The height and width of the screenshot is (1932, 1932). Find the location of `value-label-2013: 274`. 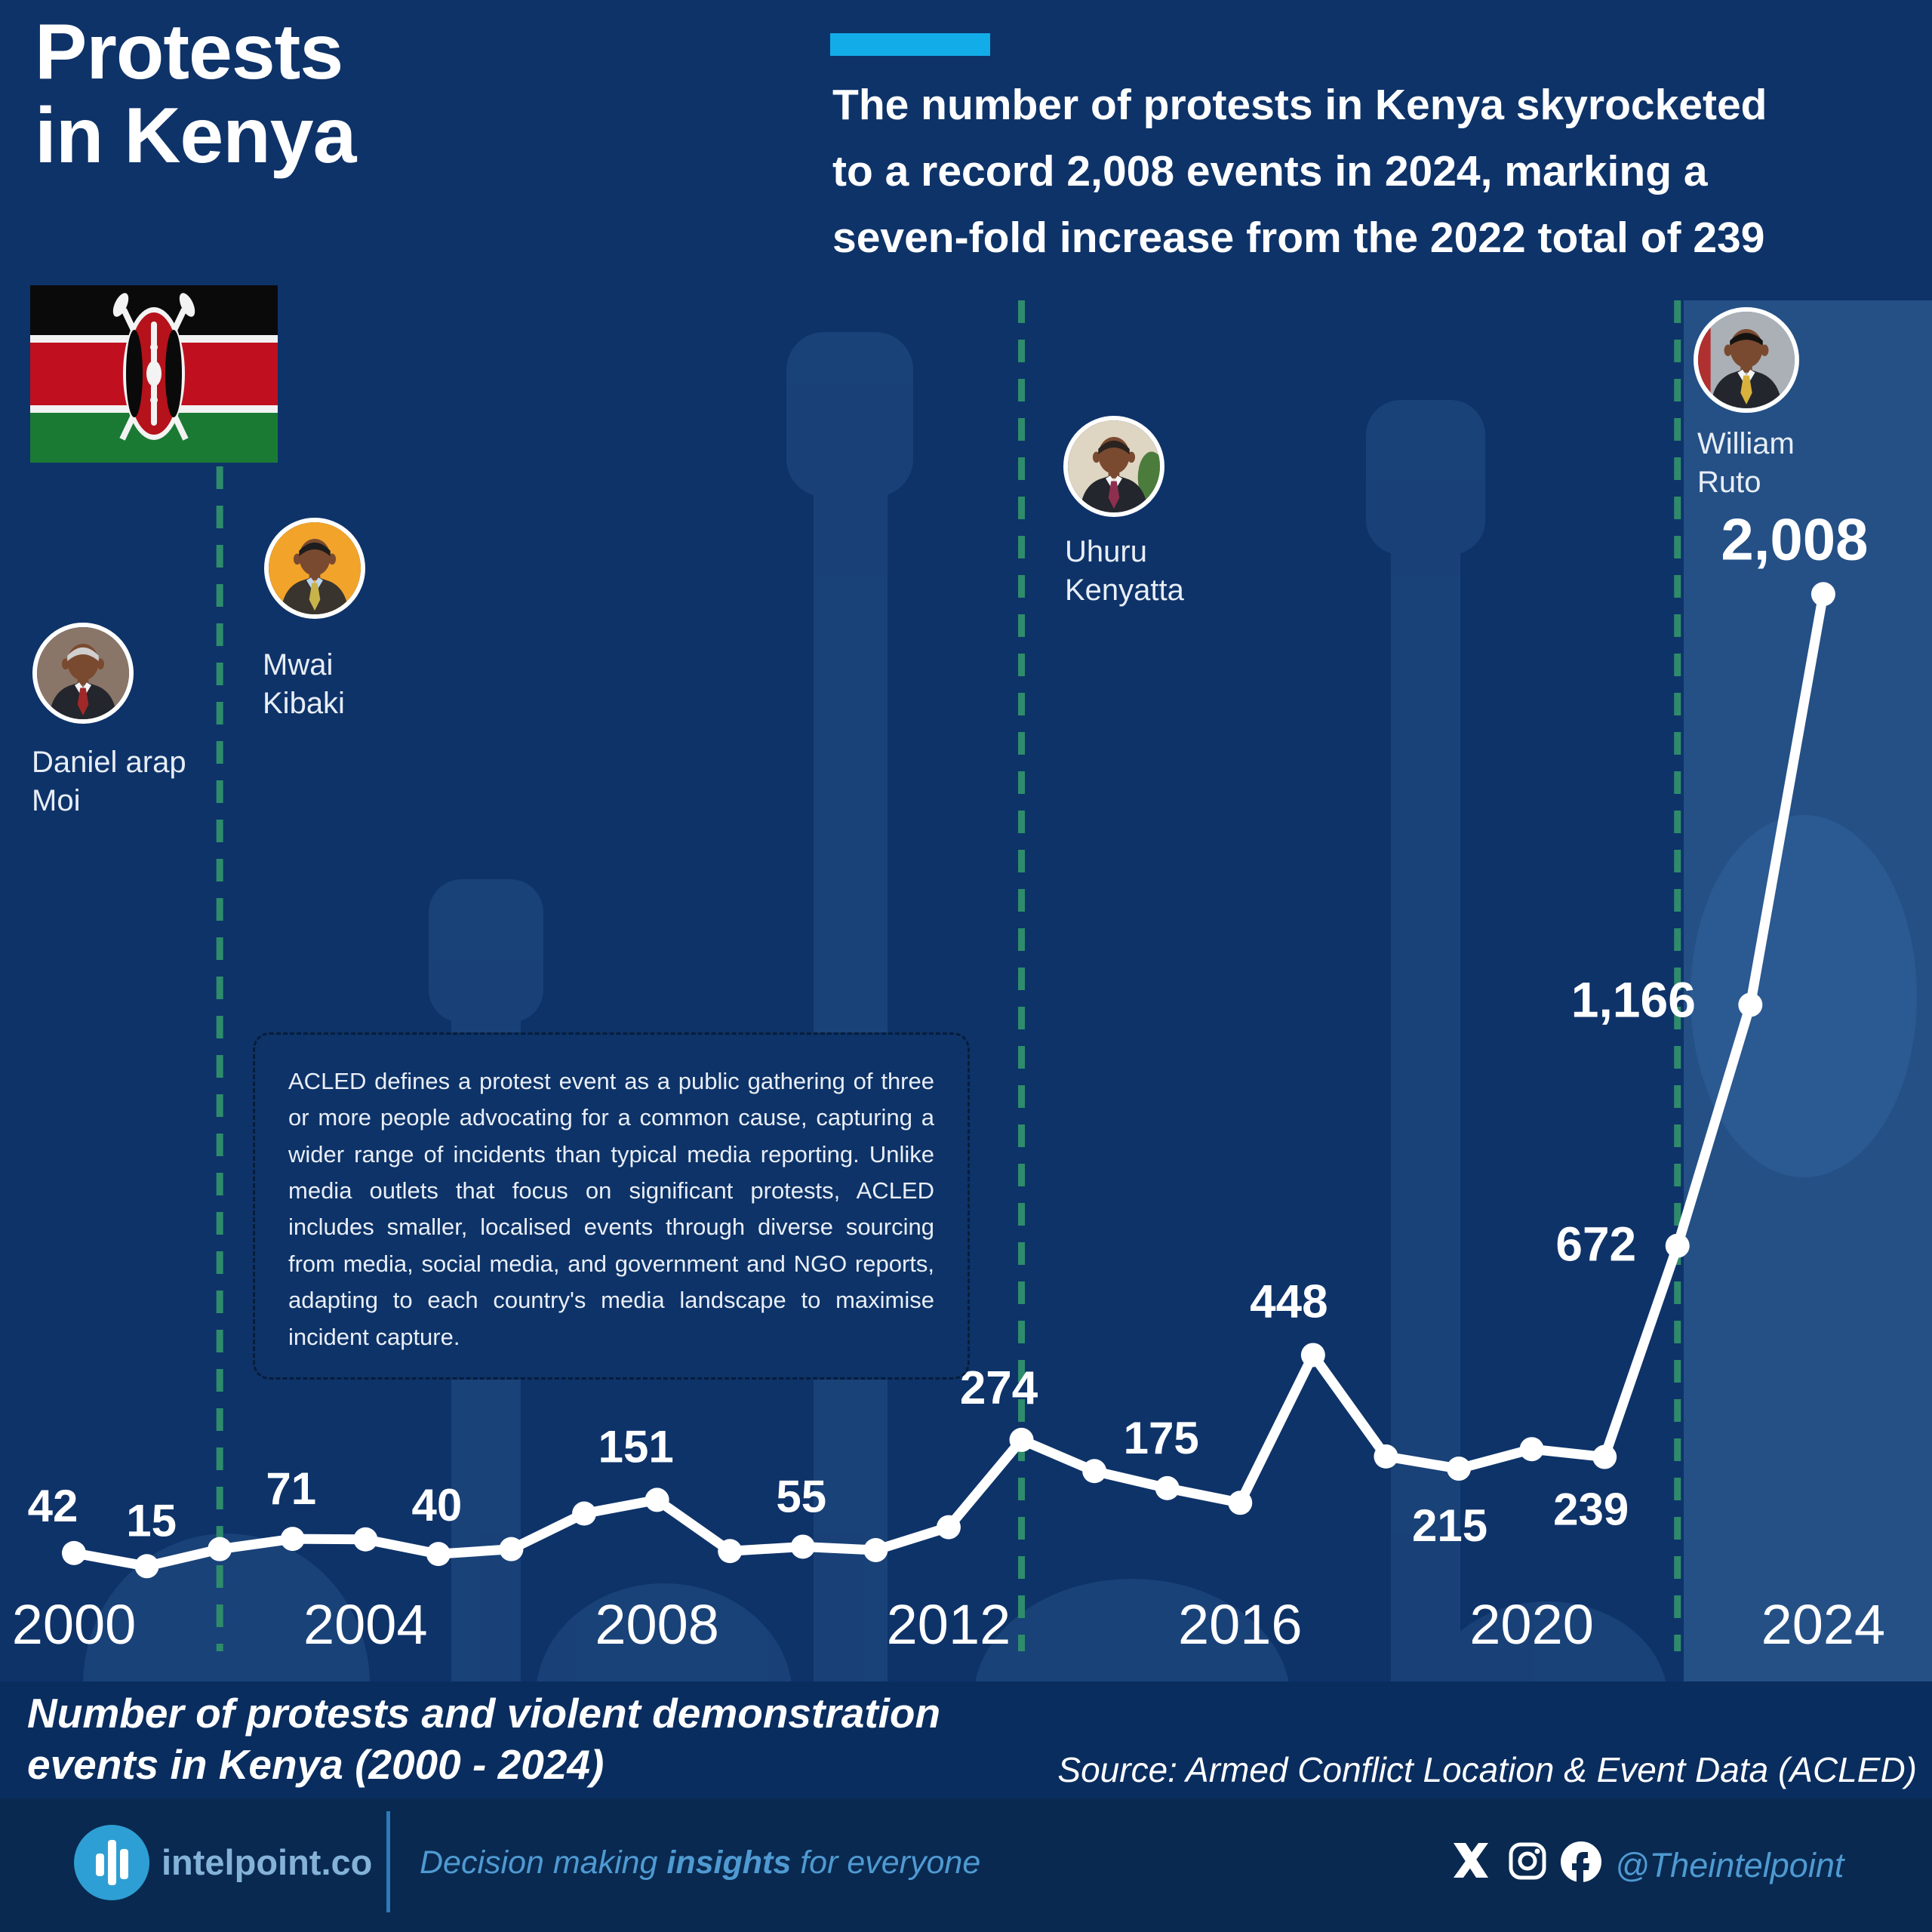

value-label-2013: 274 is located at coordinates (999, 1388).